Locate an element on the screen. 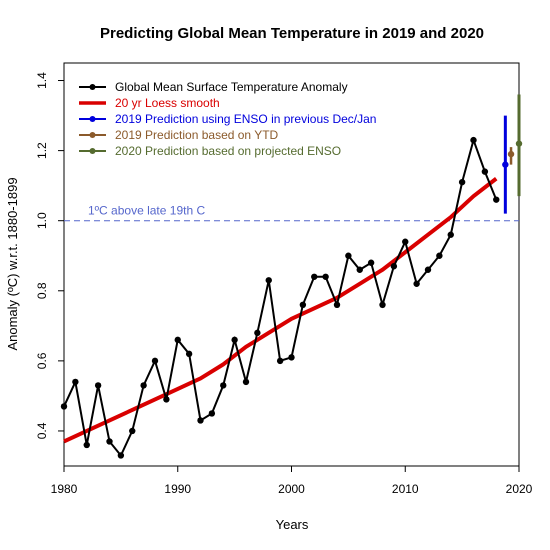  legend-label: 2020 Prediction based on projected ENSO is located at coordinates (228, 151).